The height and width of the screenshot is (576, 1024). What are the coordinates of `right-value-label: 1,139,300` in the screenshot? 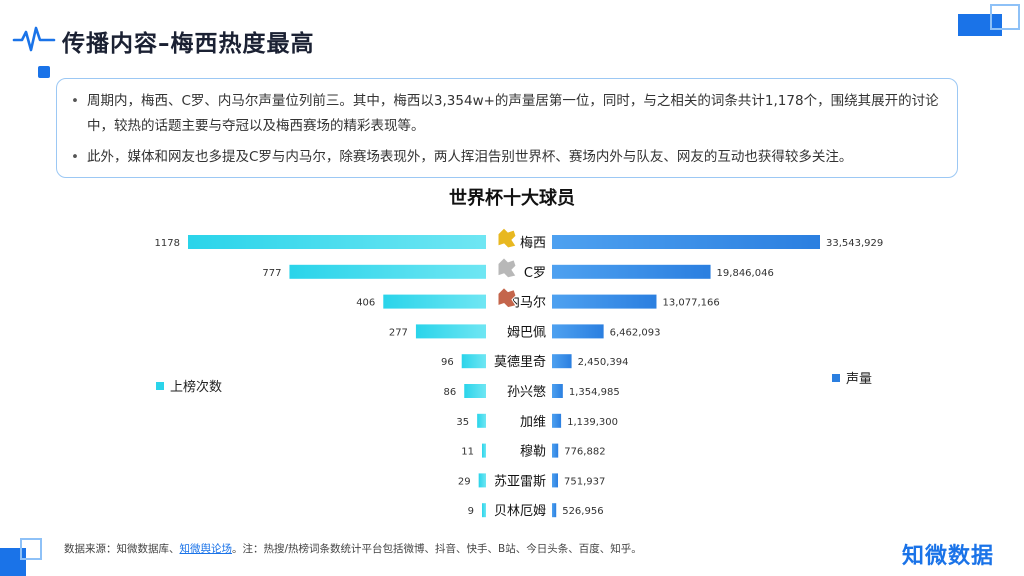 It's located at (592, 422).